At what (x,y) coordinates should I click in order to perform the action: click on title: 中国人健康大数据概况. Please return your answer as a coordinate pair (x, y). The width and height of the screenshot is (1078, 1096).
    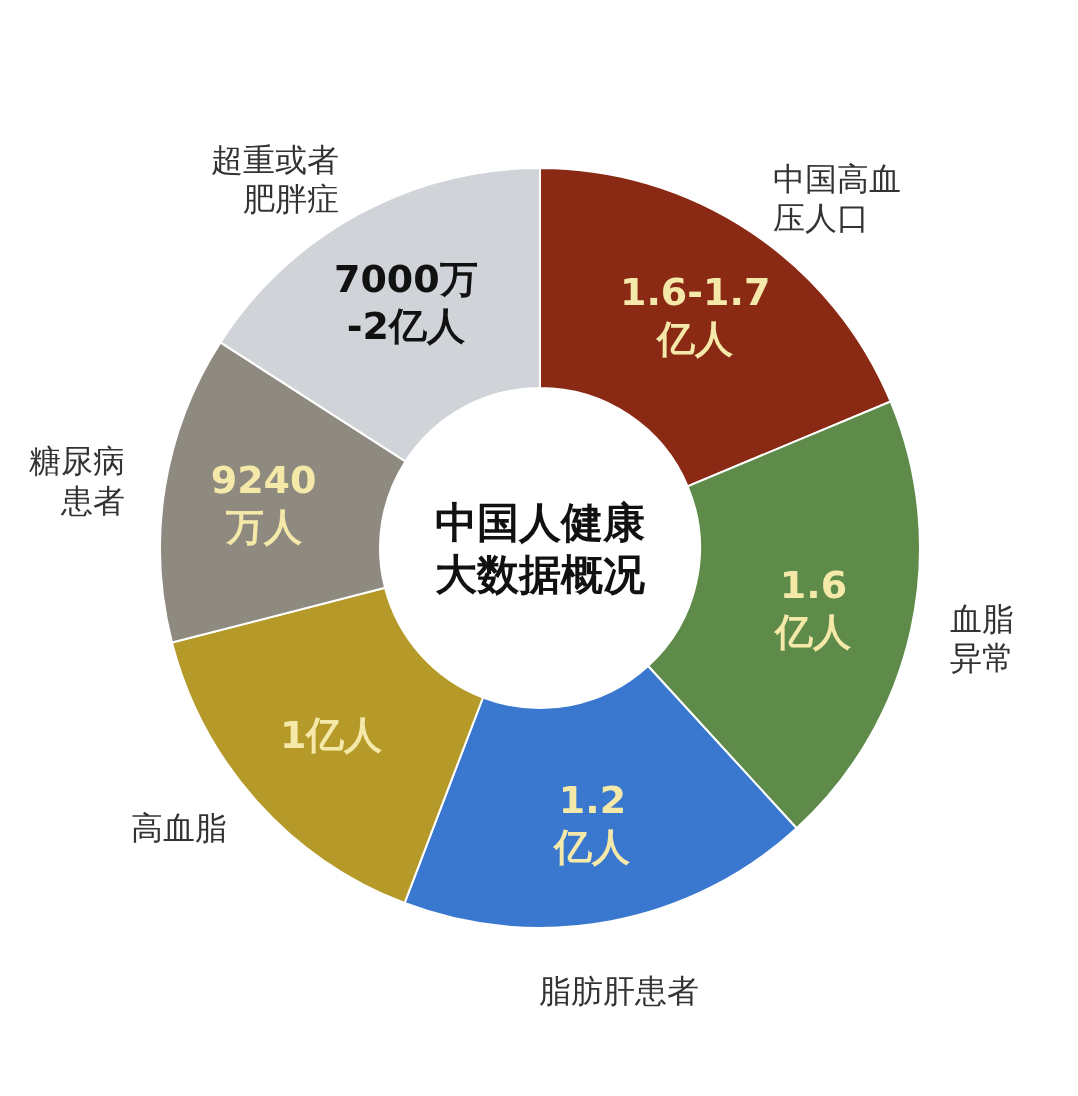
    Looking at the image, I should click on (540, 548).